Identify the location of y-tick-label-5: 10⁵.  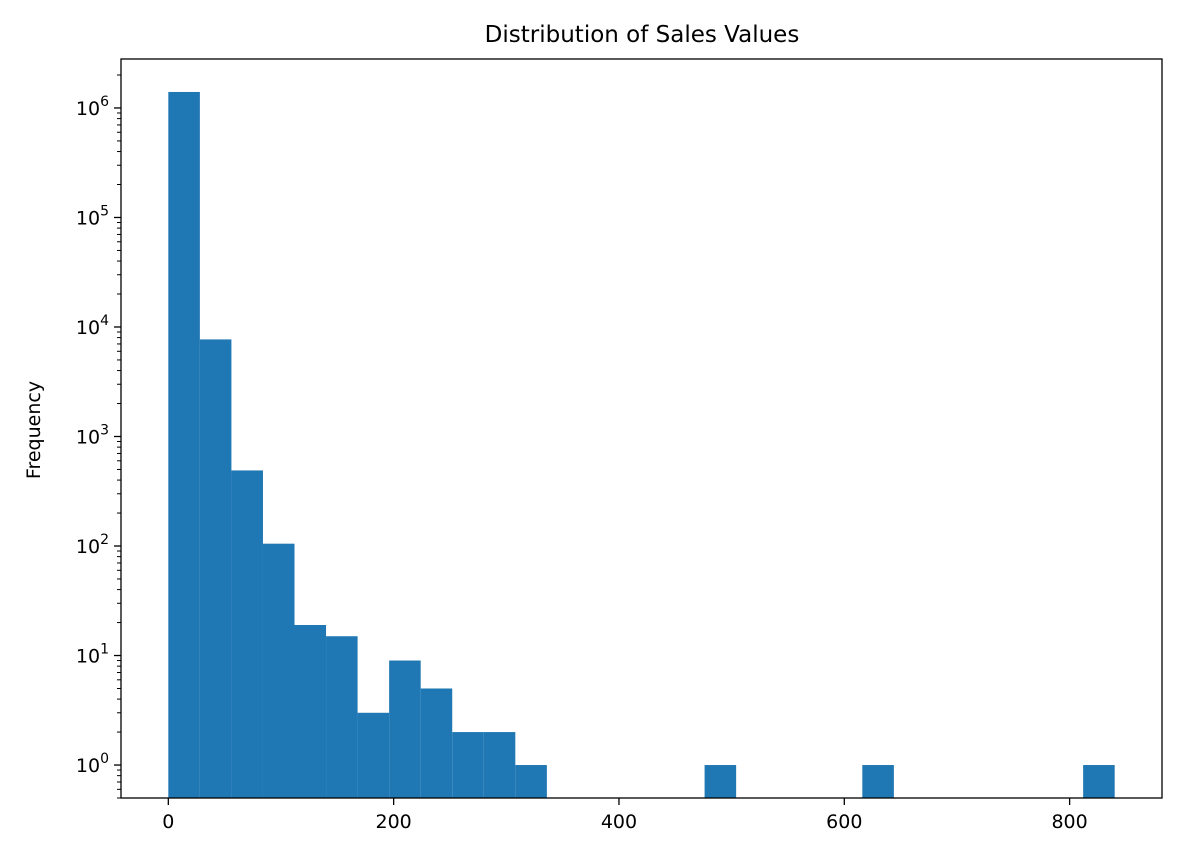
(92, 216).